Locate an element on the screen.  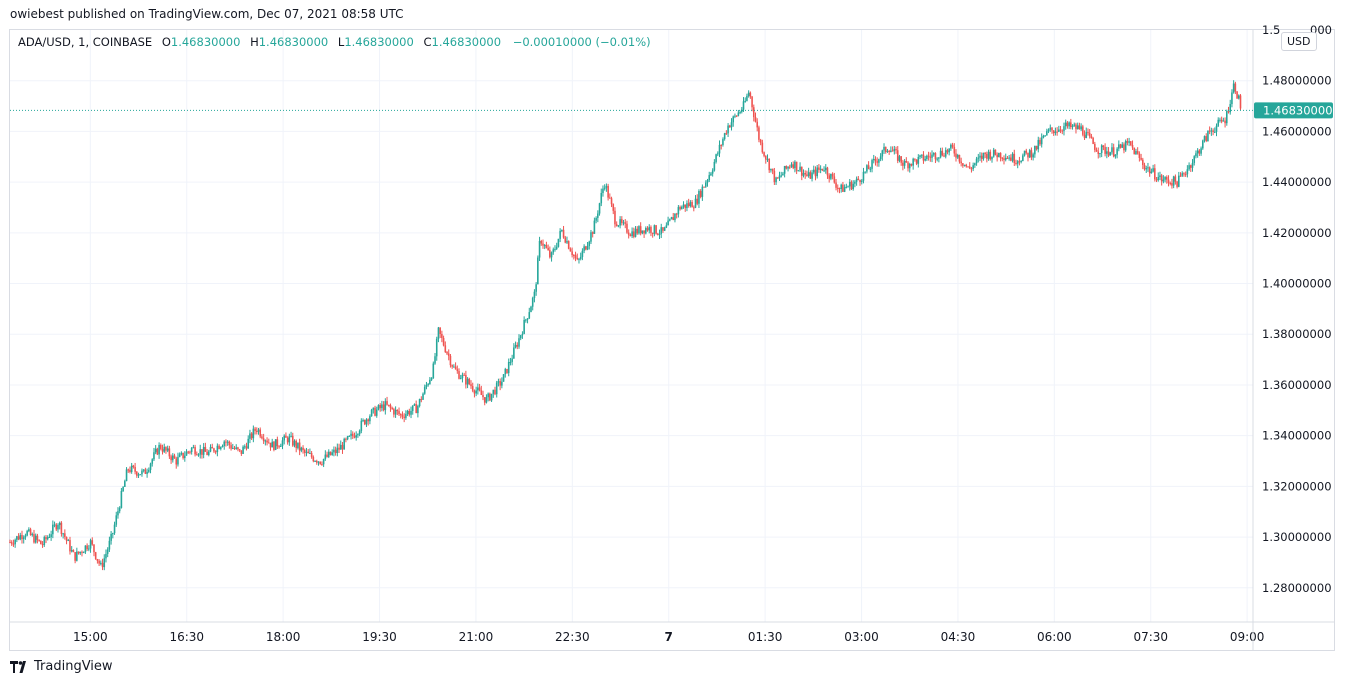
x-tick-label: 16:30 is located at coordinates (186, 637).